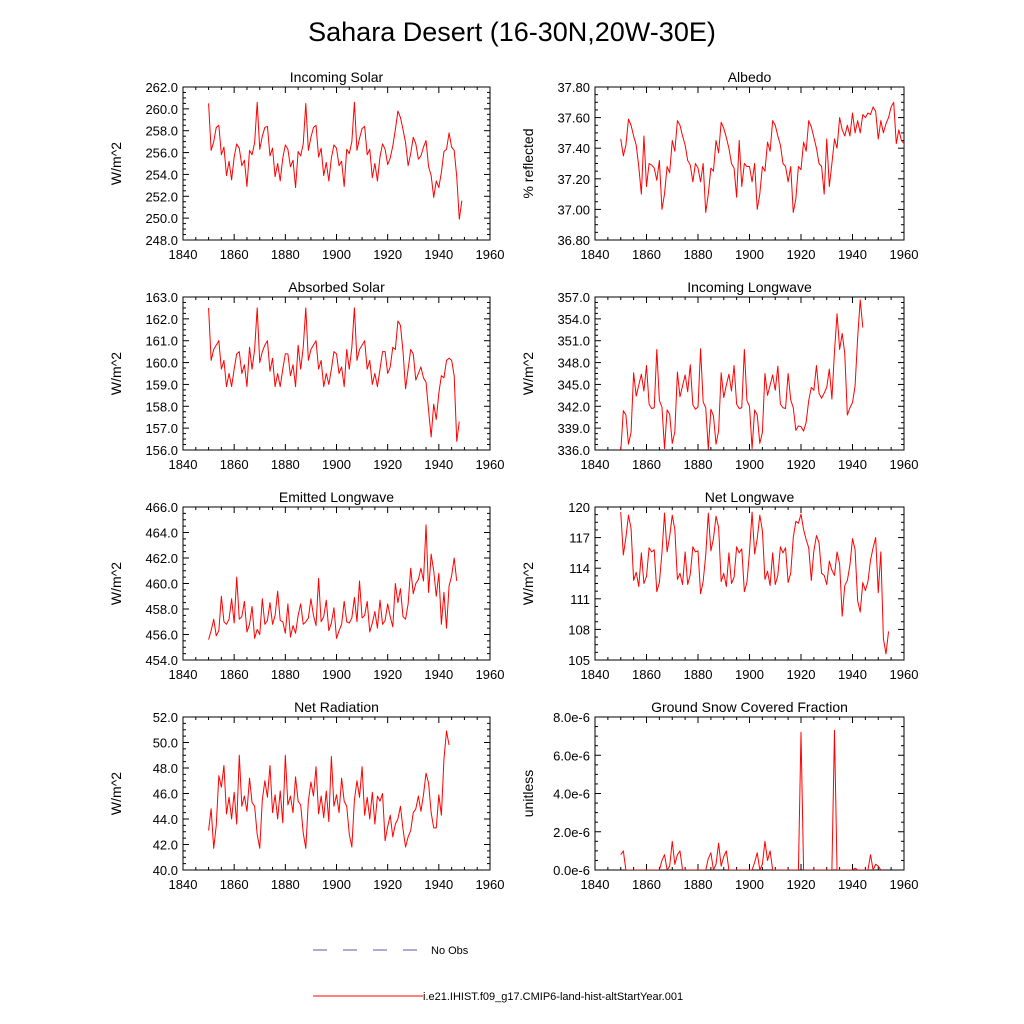 Image resolution: width=1024 pixels, height=1024 pixels. What do you see at coordinates (161, 174) in the screenshot?
I see `panel-incoming-solar-ytick-label: 254.0` at bounding box center [161, 174].